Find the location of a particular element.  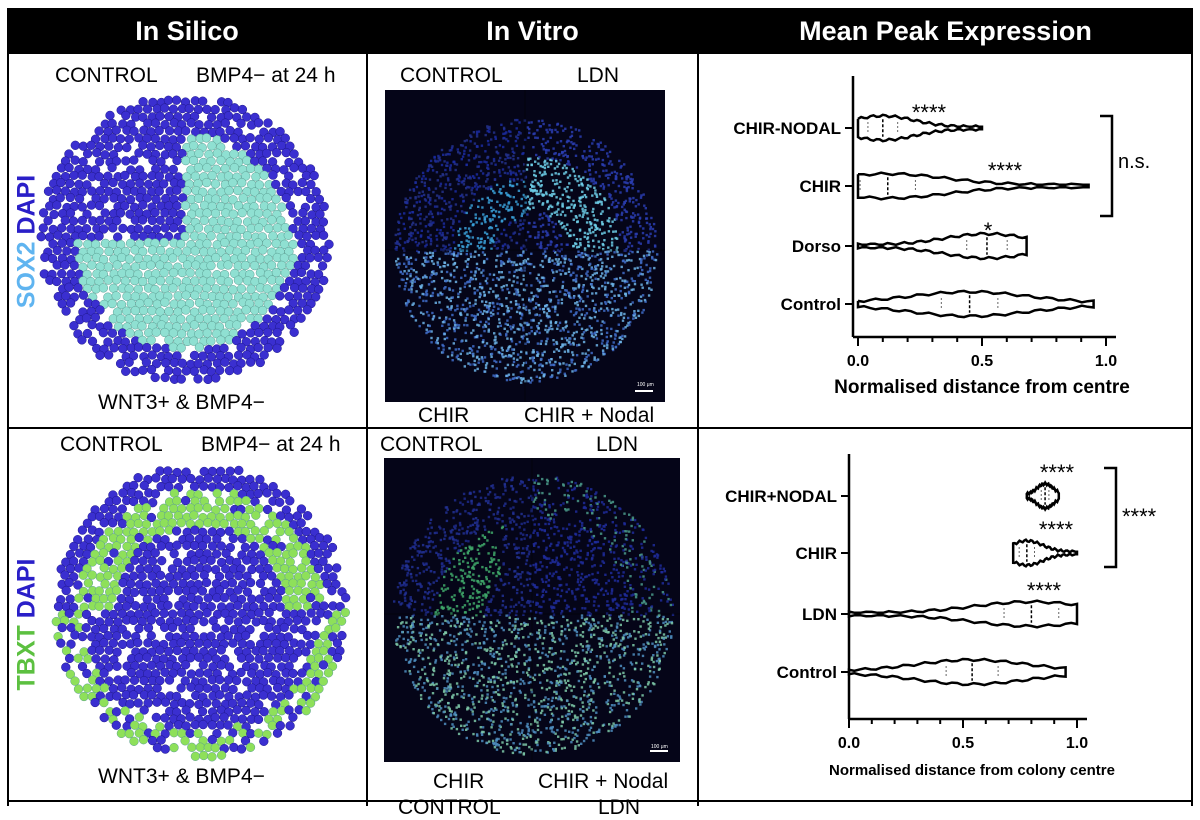

significance-label: * is located at coordinates (988, 230).